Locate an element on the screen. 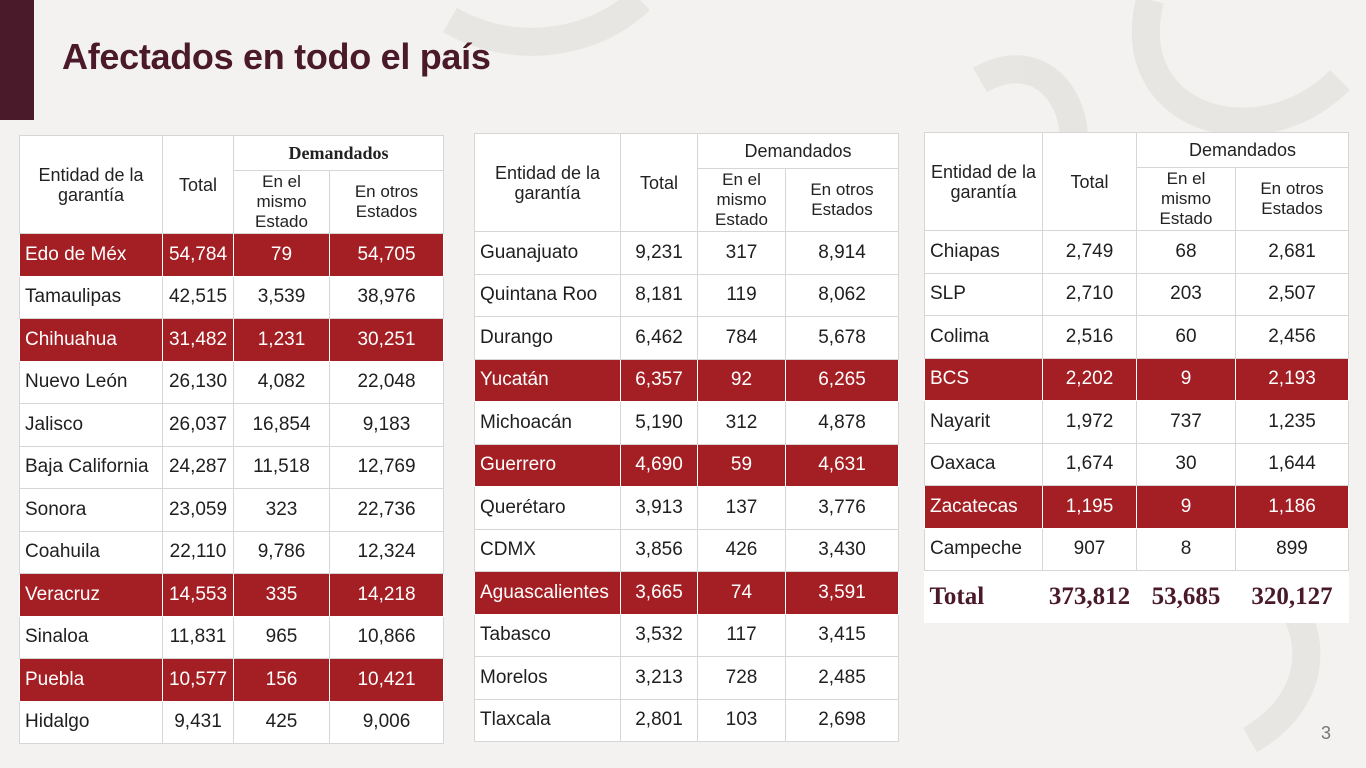 This screenshot has height=768, width=1366. other-states-cell: 10,421 is located at coordinates (386, 680).